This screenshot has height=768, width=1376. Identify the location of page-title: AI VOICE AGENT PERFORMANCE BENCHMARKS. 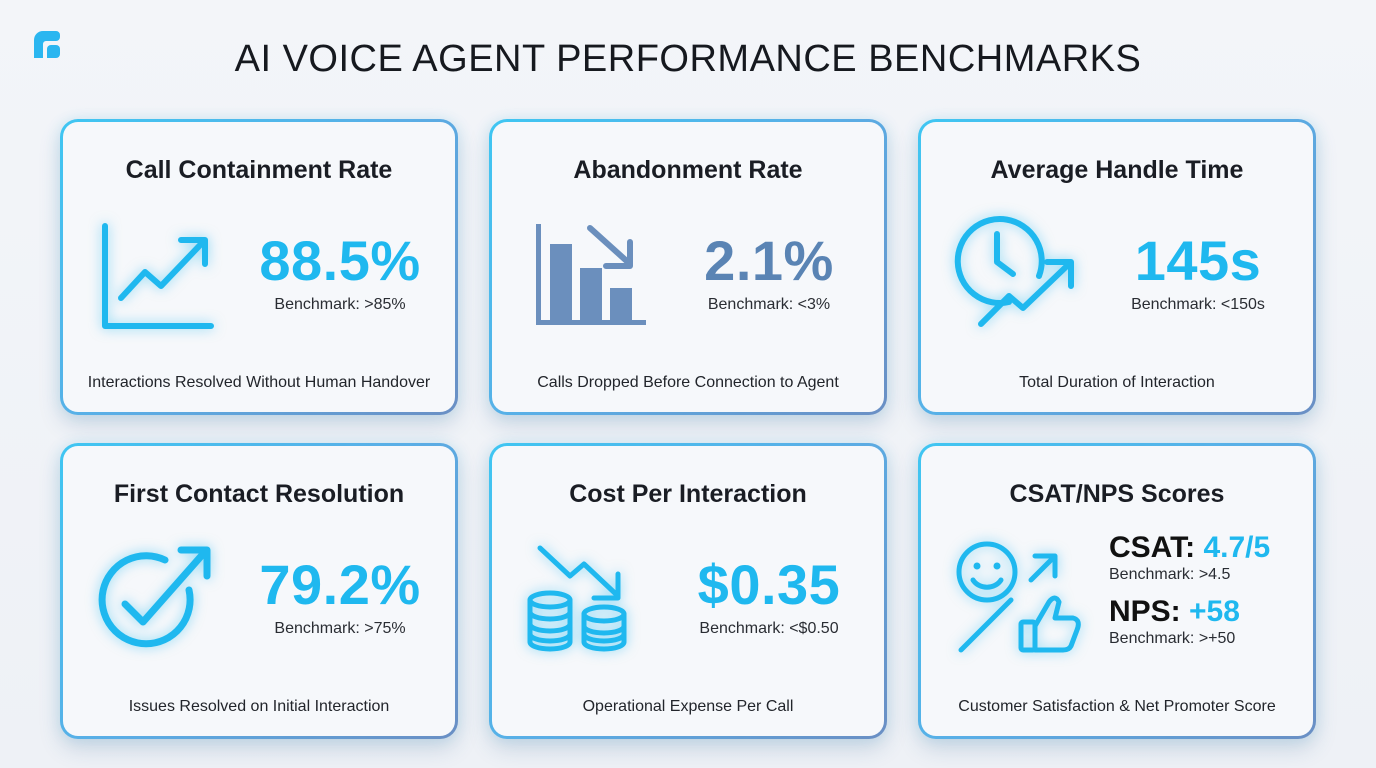
(688, 59).